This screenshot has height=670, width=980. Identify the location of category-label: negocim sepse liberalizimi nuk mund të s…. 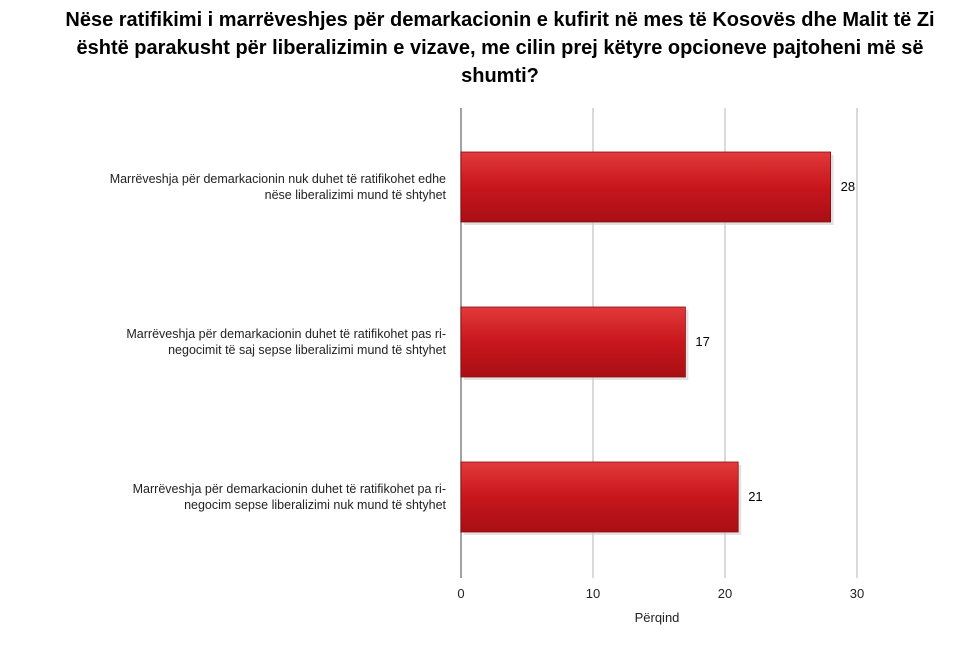
(315, 505).